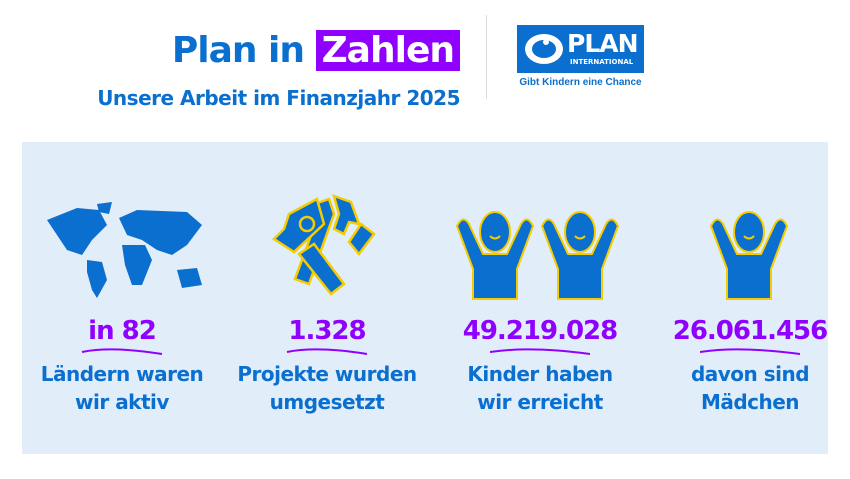  What do you see at coordinates (324, 245) in the screenshot?
I see `tools-icon` at bounding box center [324, 245].